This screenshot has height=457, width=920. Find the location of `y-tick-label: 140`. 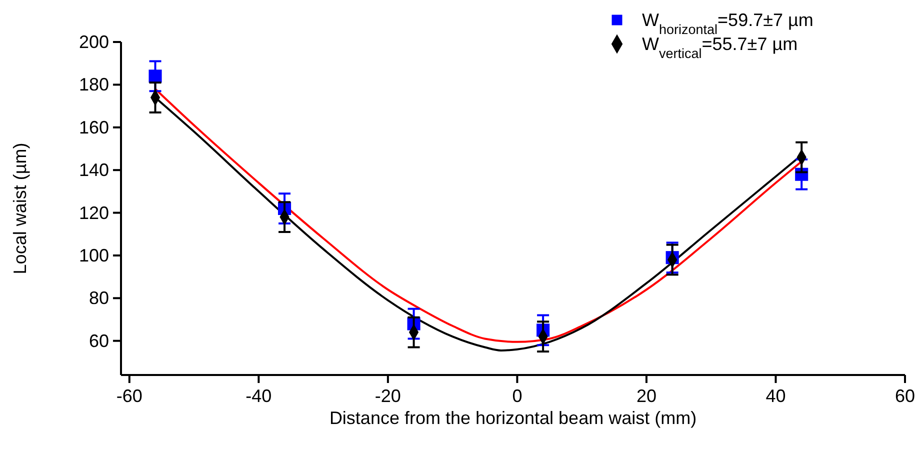

y-tick-label: 140 is located at coordinates (93, 170).